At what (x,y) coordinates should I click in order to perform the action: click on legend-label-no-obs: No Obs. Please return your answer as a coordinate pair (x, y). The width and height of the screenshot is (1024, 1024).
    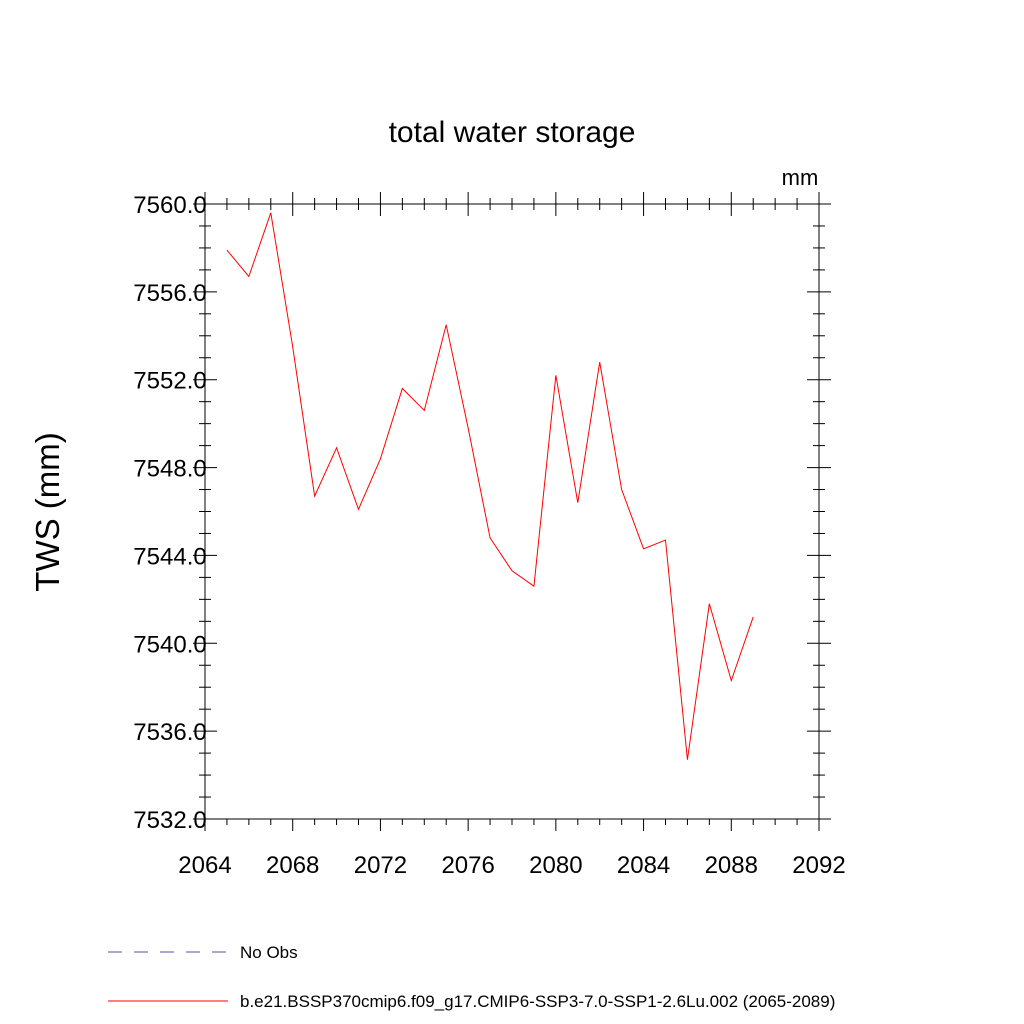
    Looking at the image, I should click on (269, 952).